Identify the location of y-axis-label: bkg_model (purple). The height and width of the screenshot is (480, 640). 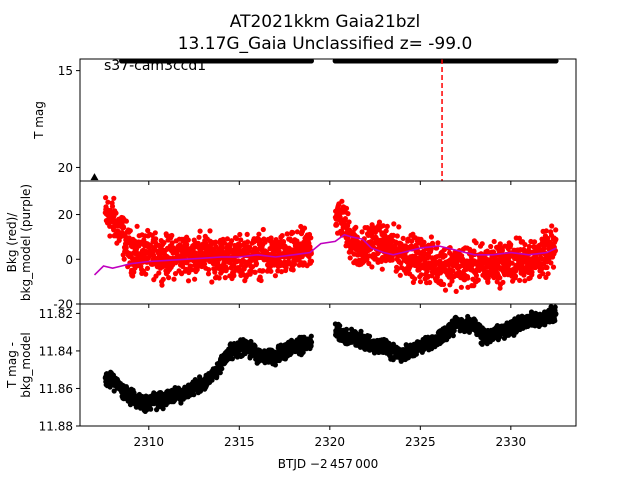
(26, 242).